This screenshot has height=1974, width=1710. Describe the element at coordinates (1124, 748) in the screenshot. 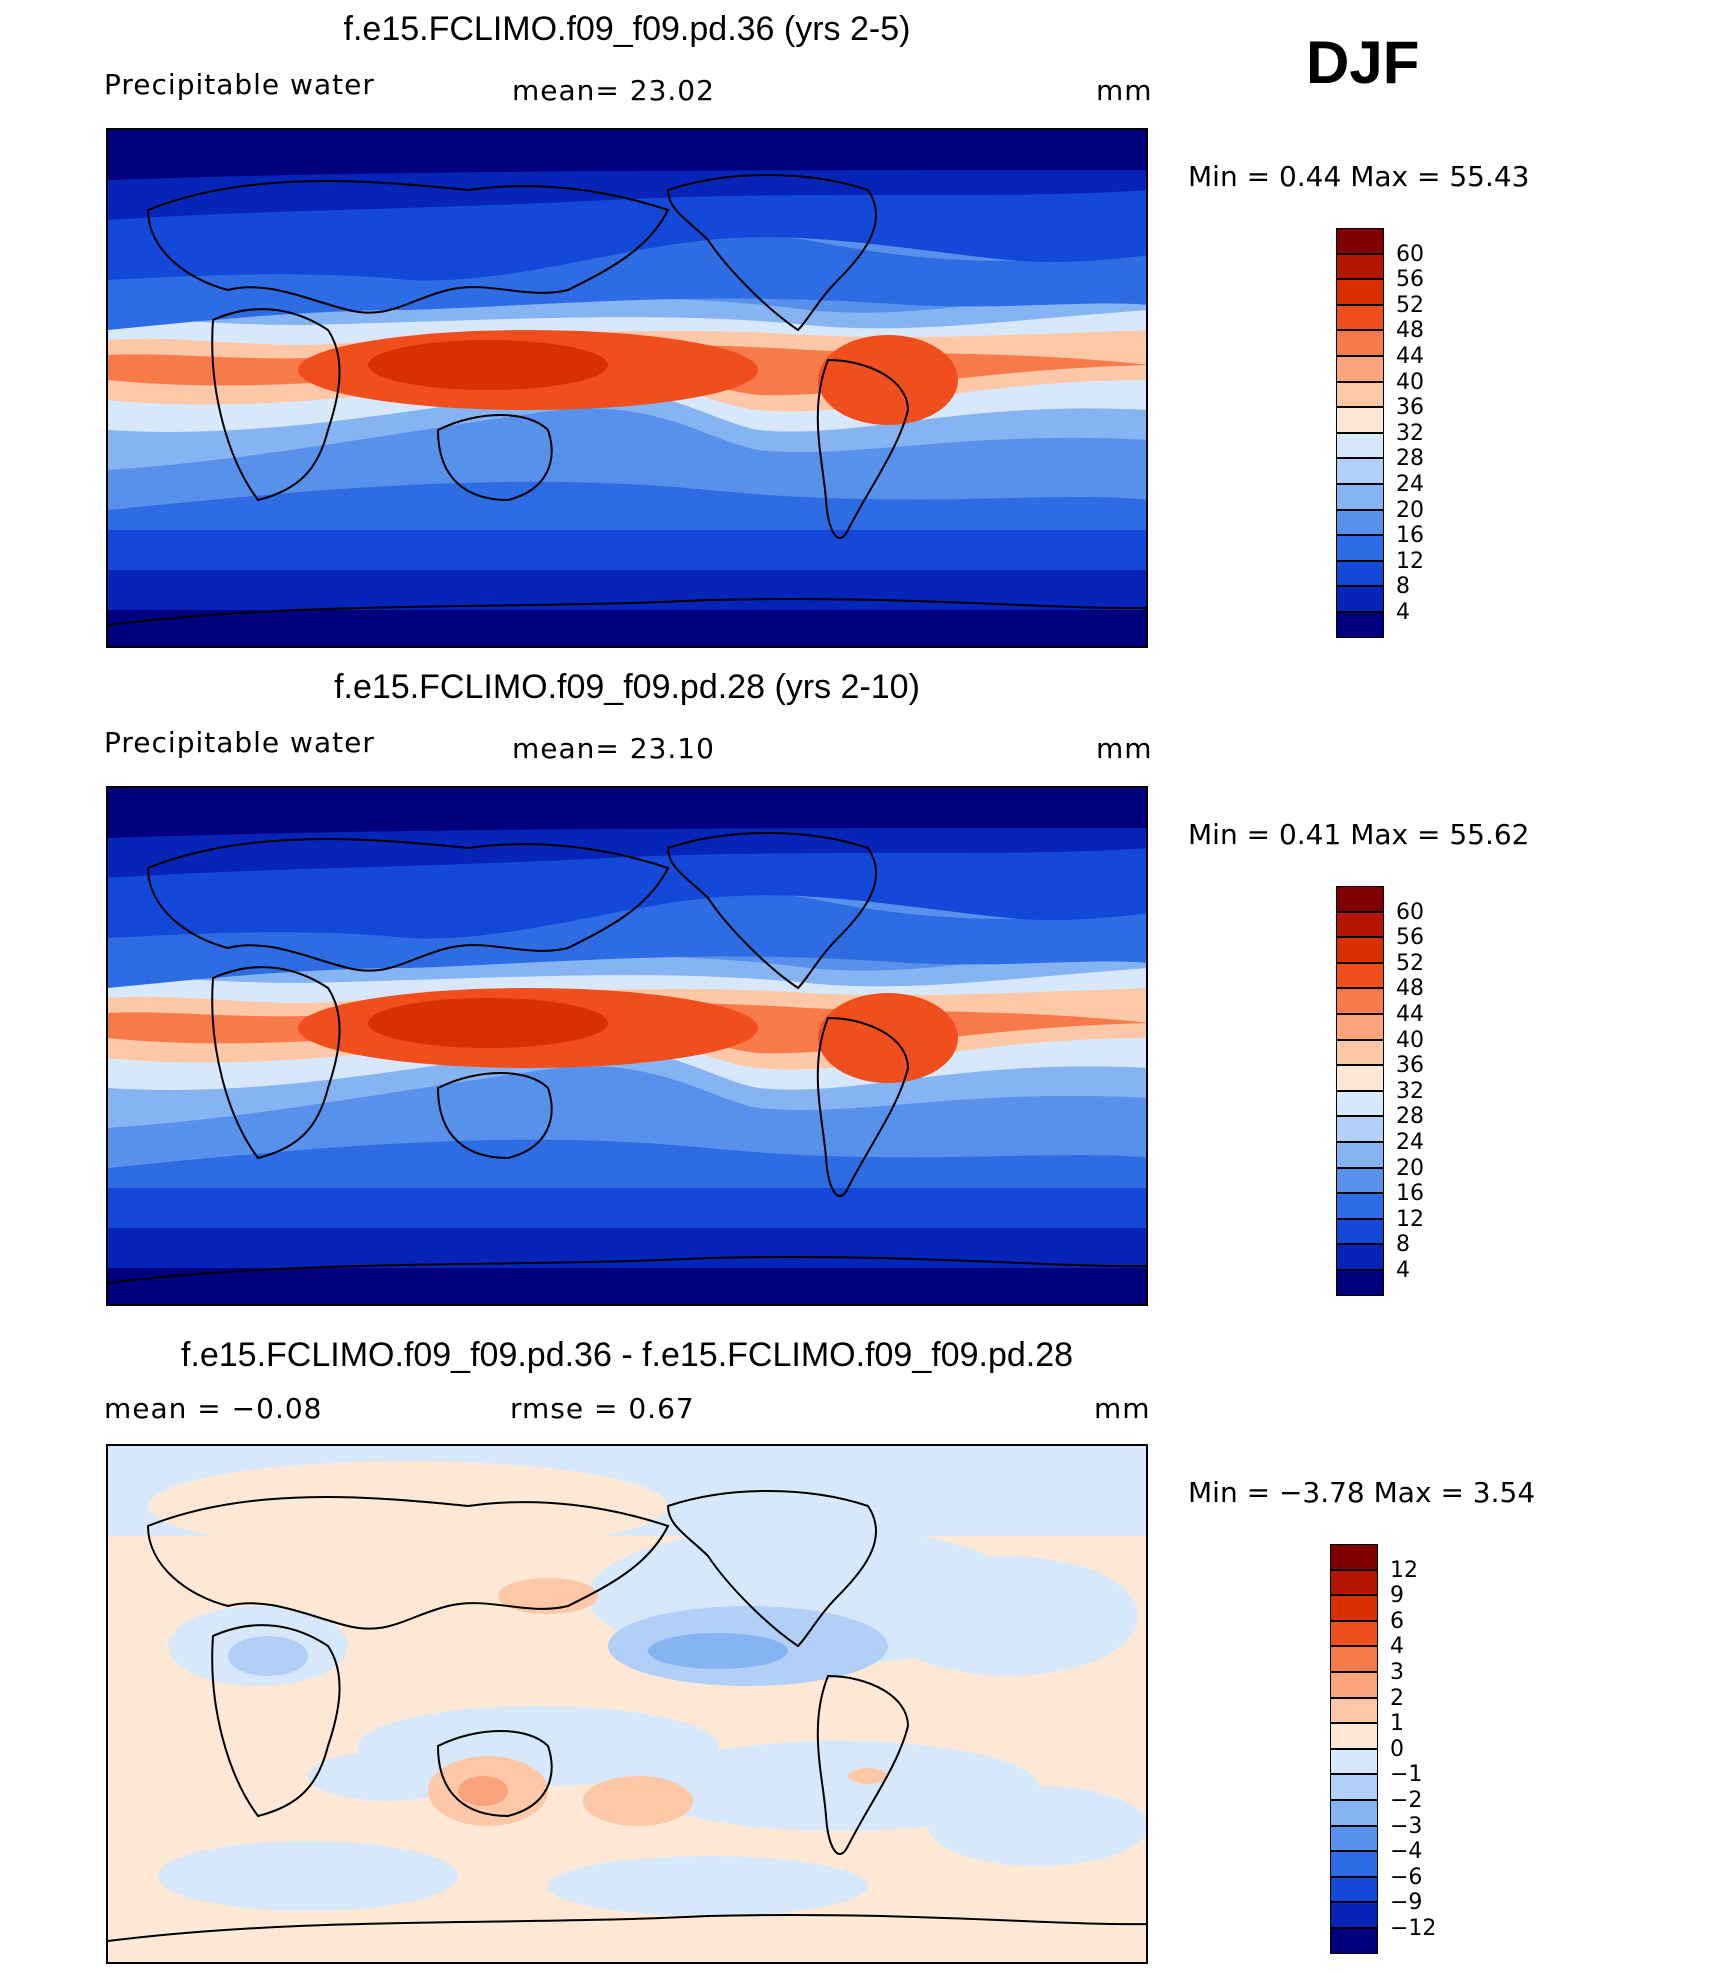

I see `panel-2-units: mm` at that location.